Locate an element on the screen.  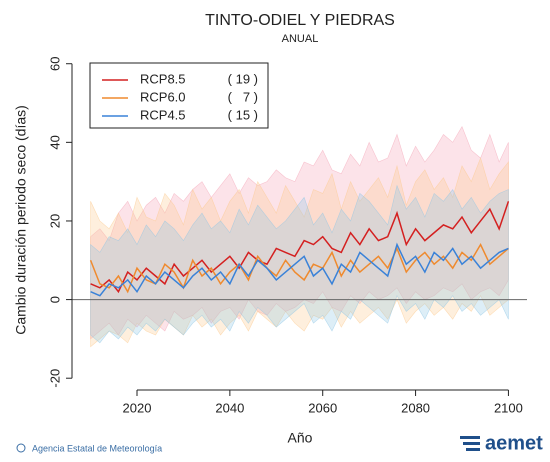
y-tick-label: 40 is located at coordinates (54, 142).